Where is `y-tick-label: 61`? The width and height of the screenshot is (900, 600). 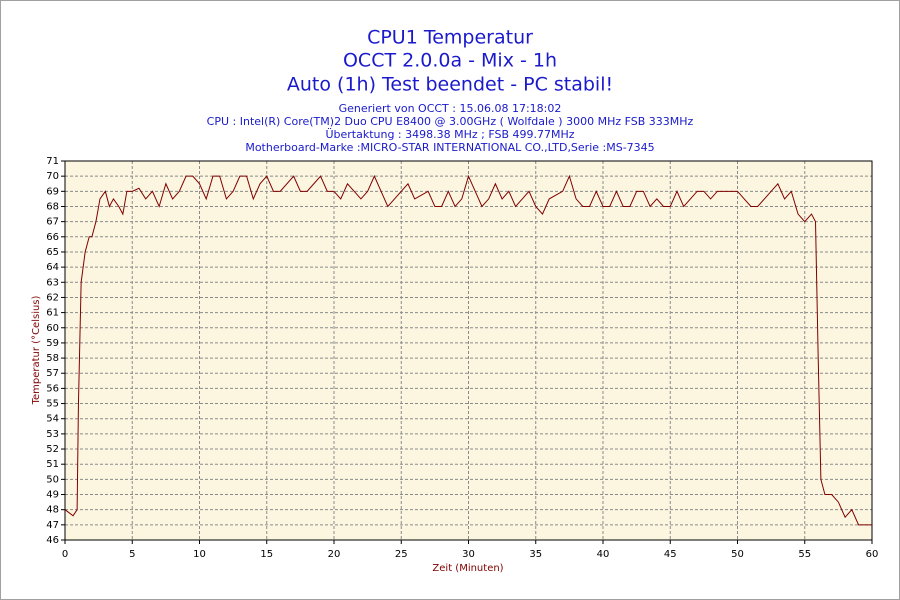
y-tick-label: 61 is located at coordinates (52, 313).